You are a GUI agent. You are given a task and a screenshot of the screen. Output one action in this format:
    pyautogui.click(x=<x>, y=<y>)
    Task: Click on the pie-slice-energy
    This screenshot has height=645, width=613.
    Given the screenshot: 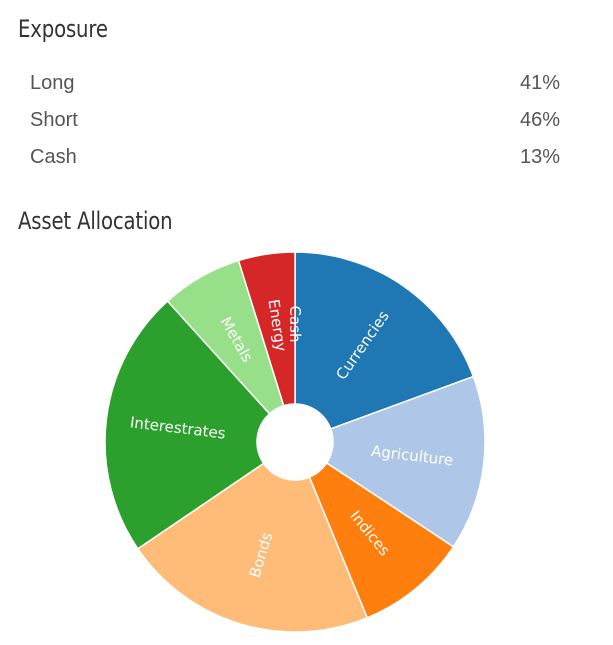 What is the action you would take?
    pyautogui.click(x=266, y=329)
    